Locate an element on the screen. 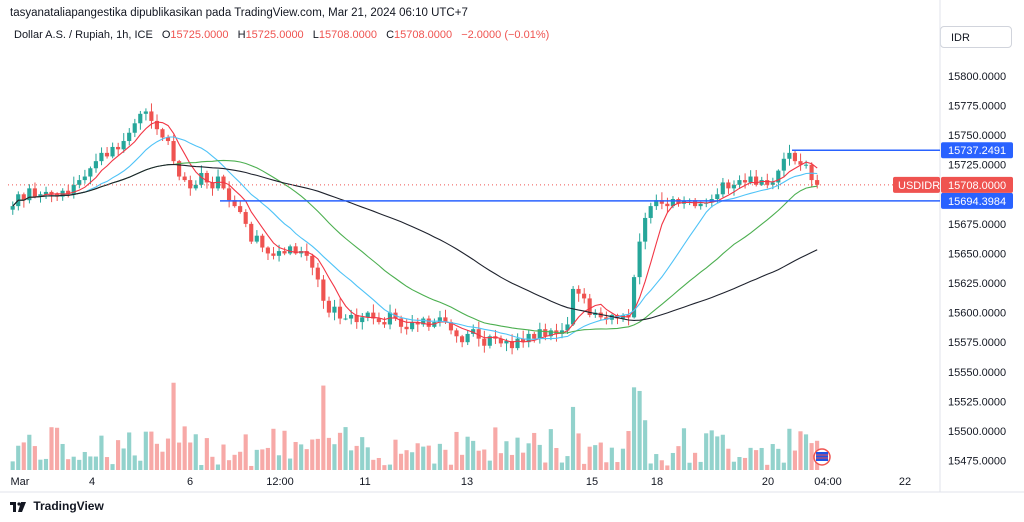 Image resolution: width=1024 pixels, height=522 pixels. level-label: 15694.3984 is located at coordinates (977, 202).